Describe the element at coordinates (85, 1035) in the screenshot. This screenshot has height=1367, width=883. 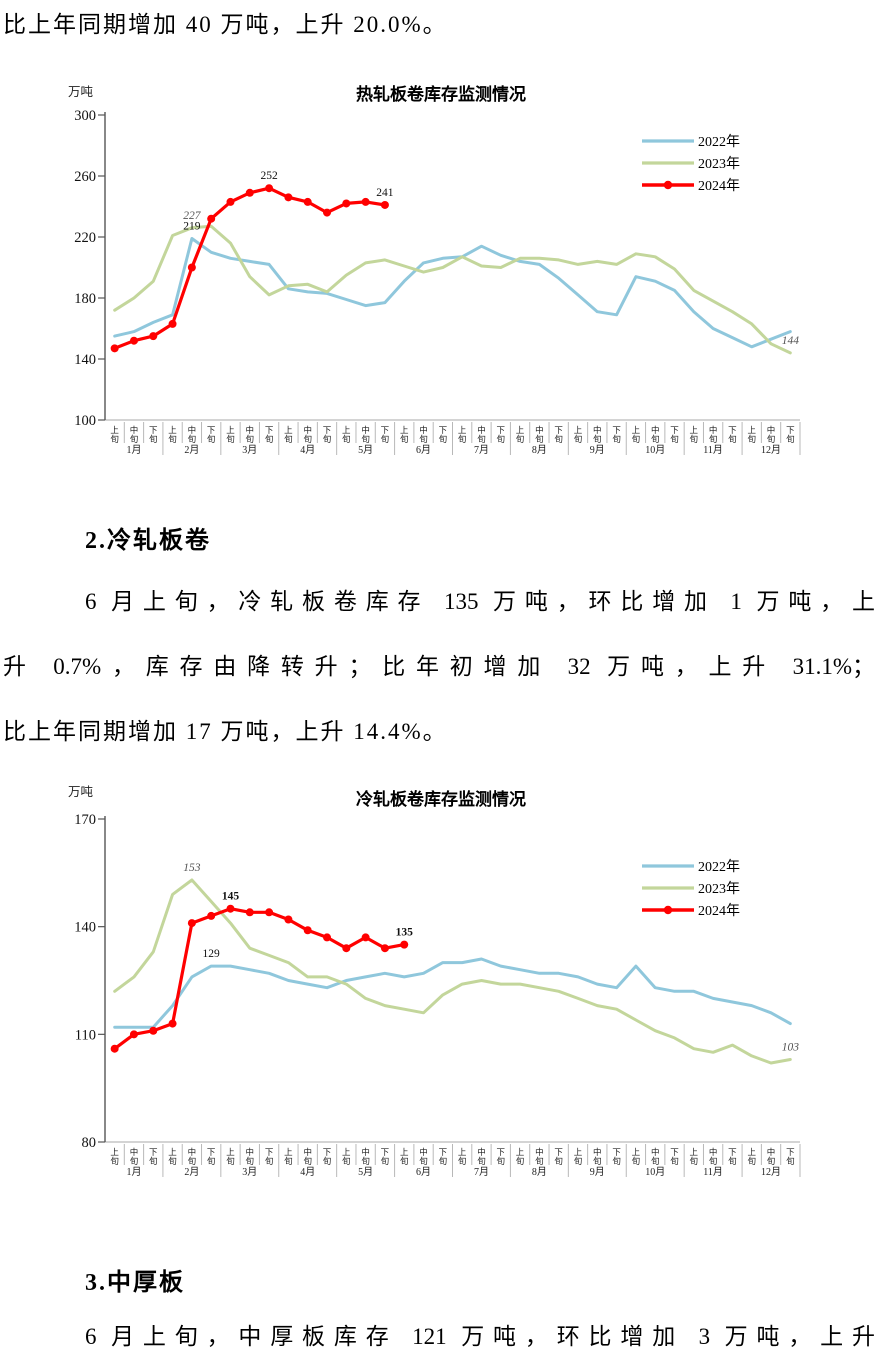
I see `svg-text: 110` at that location.